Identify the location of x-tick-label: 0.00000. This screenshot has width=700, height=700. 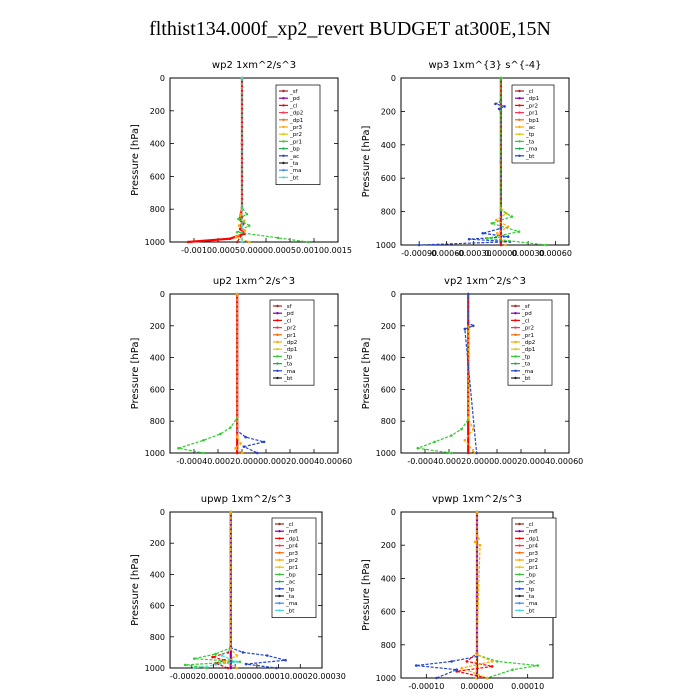
(500, 253).